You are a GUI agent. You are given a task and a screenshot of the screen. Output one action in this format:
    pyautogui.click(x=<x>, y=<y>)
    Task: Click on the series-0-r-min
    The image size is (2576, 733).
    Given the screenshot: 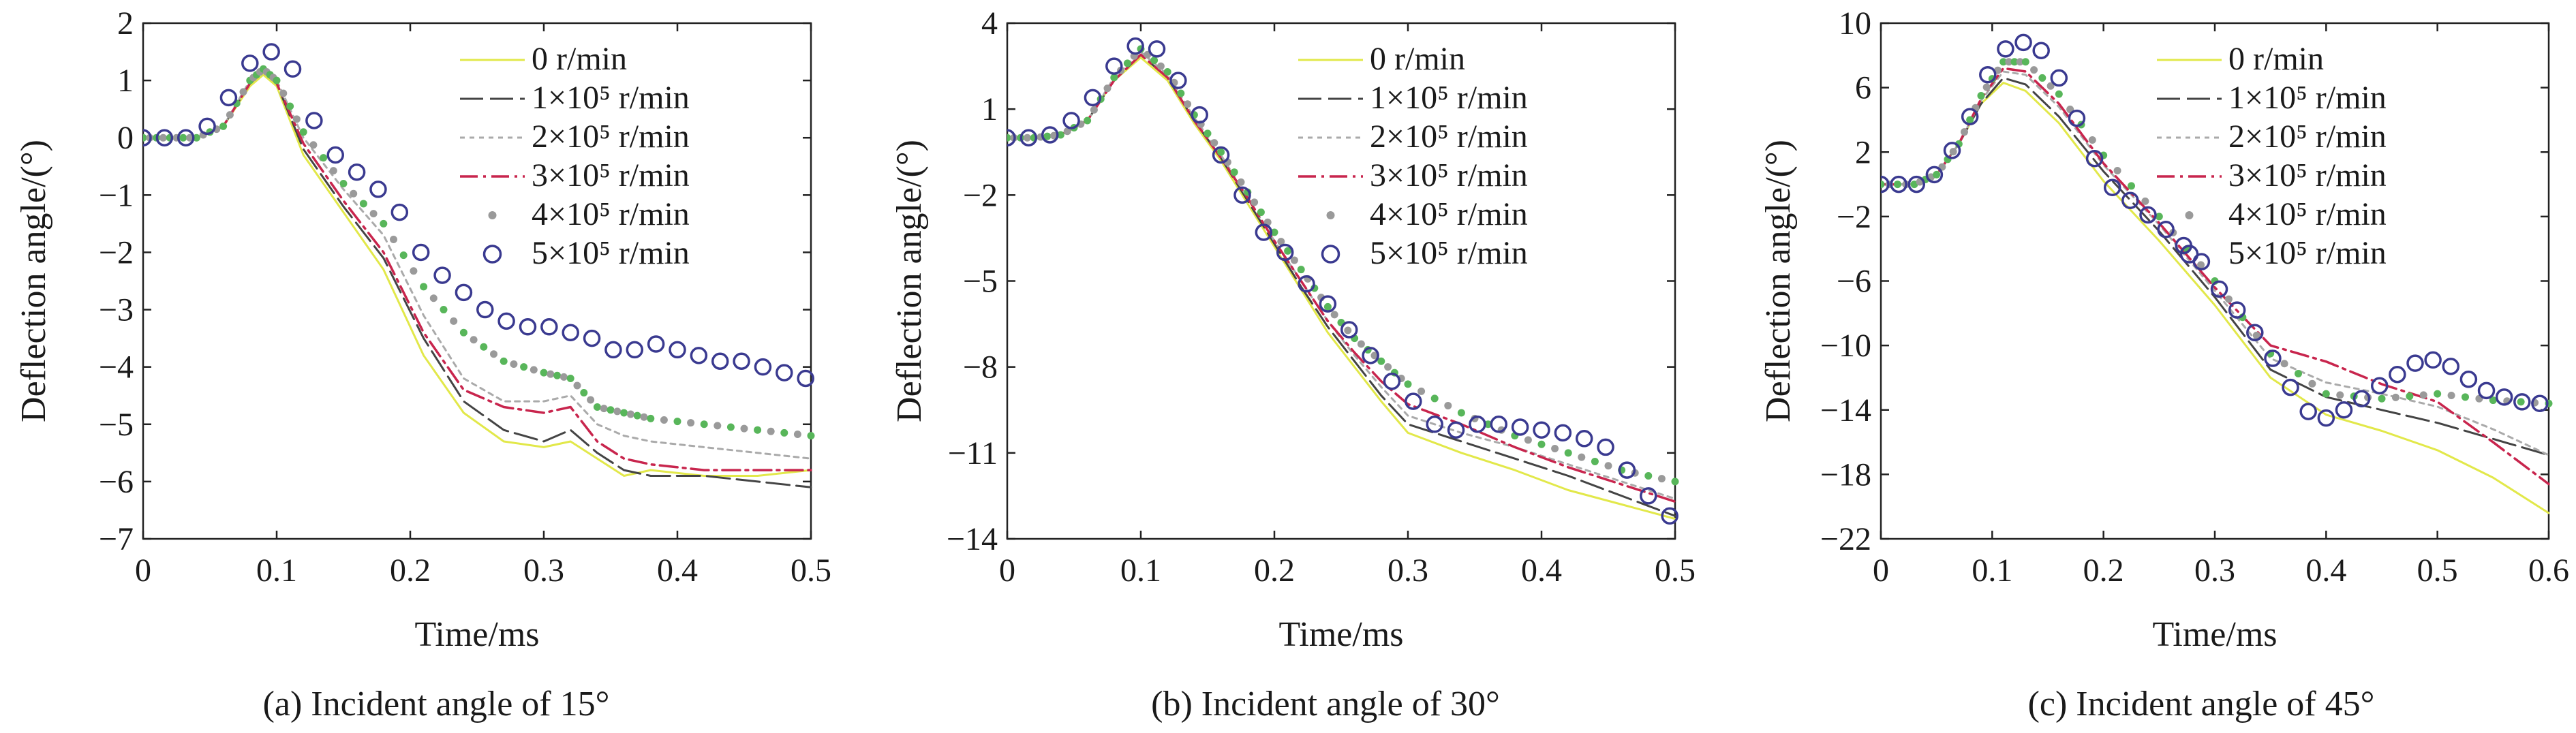 What is the action you would take?
    pyautogui.click(x=477, y=275)
    